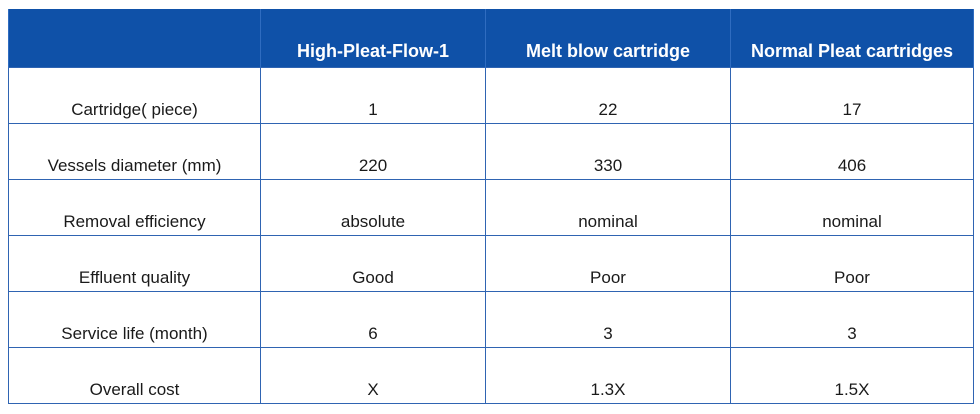  Describe the element at coordinates (608, 95) in the screenshot. I see `table-cell: 22` at that location.